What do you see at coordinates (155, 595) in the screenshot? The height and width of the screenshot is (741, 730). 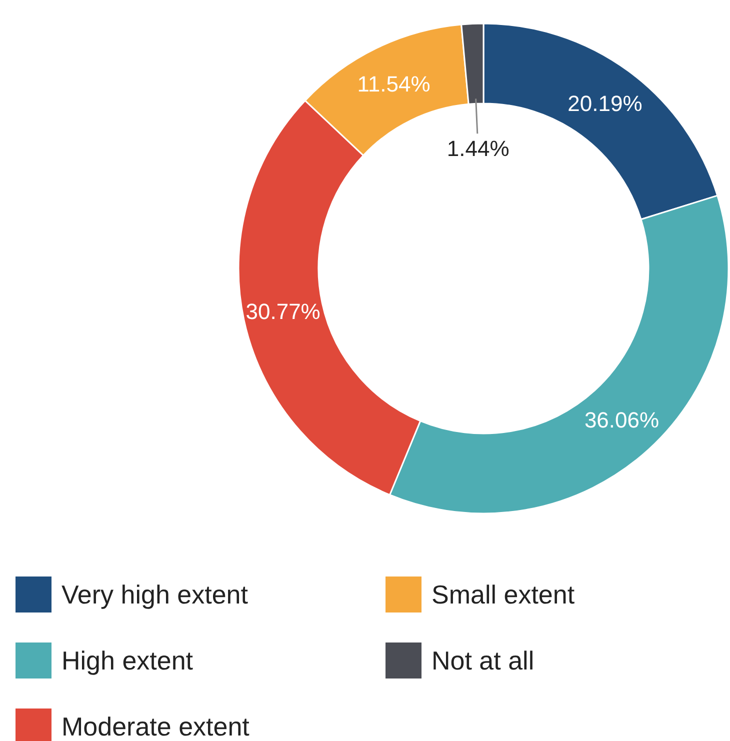 I see `legend-label: Very high extent` at bounding box center [155, 595].